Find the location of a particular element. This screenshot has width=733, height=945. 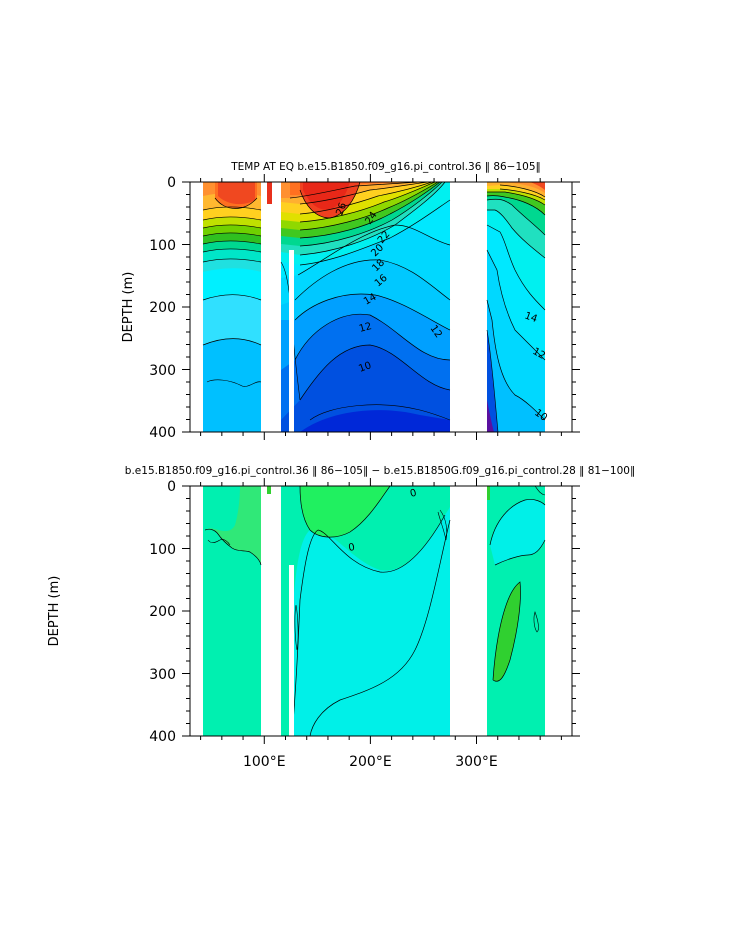

panel2-region-atlantic is located at coordinates (516, 611).